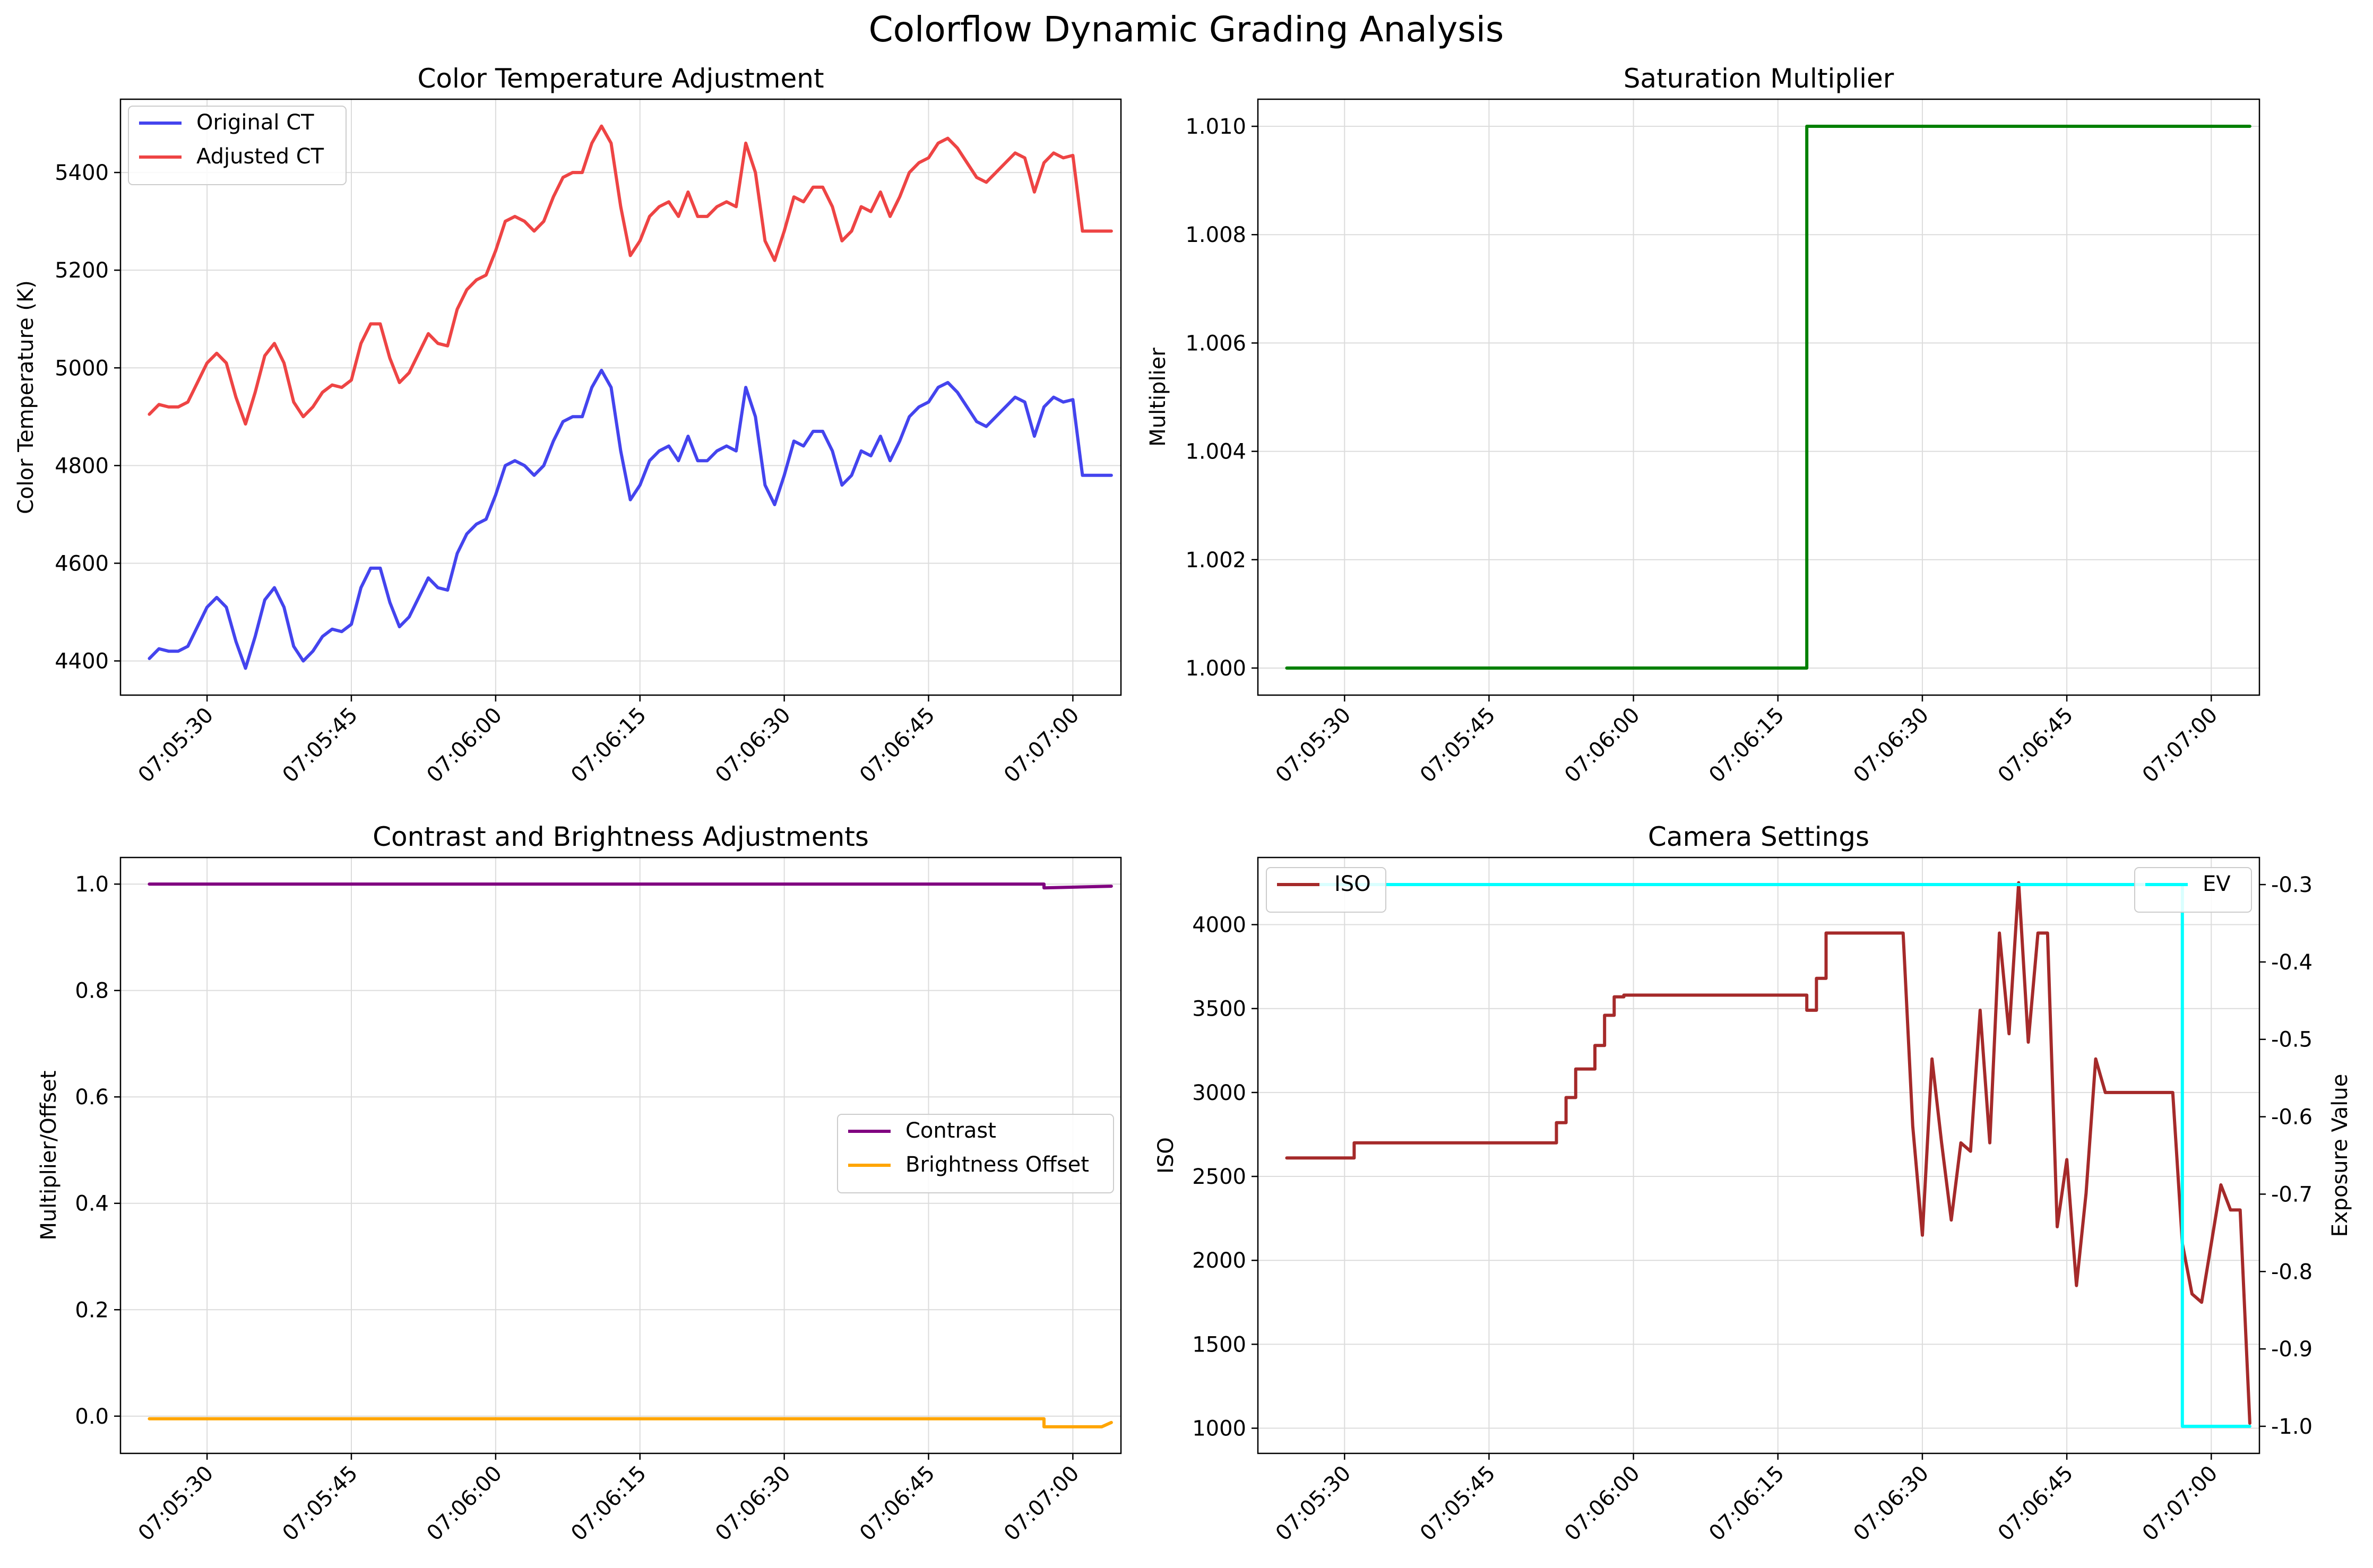 Image resolution: width=2373 pixels, height=1568 pixels. I want to click on y-tick-label: 1500, so click(1219, 1344).